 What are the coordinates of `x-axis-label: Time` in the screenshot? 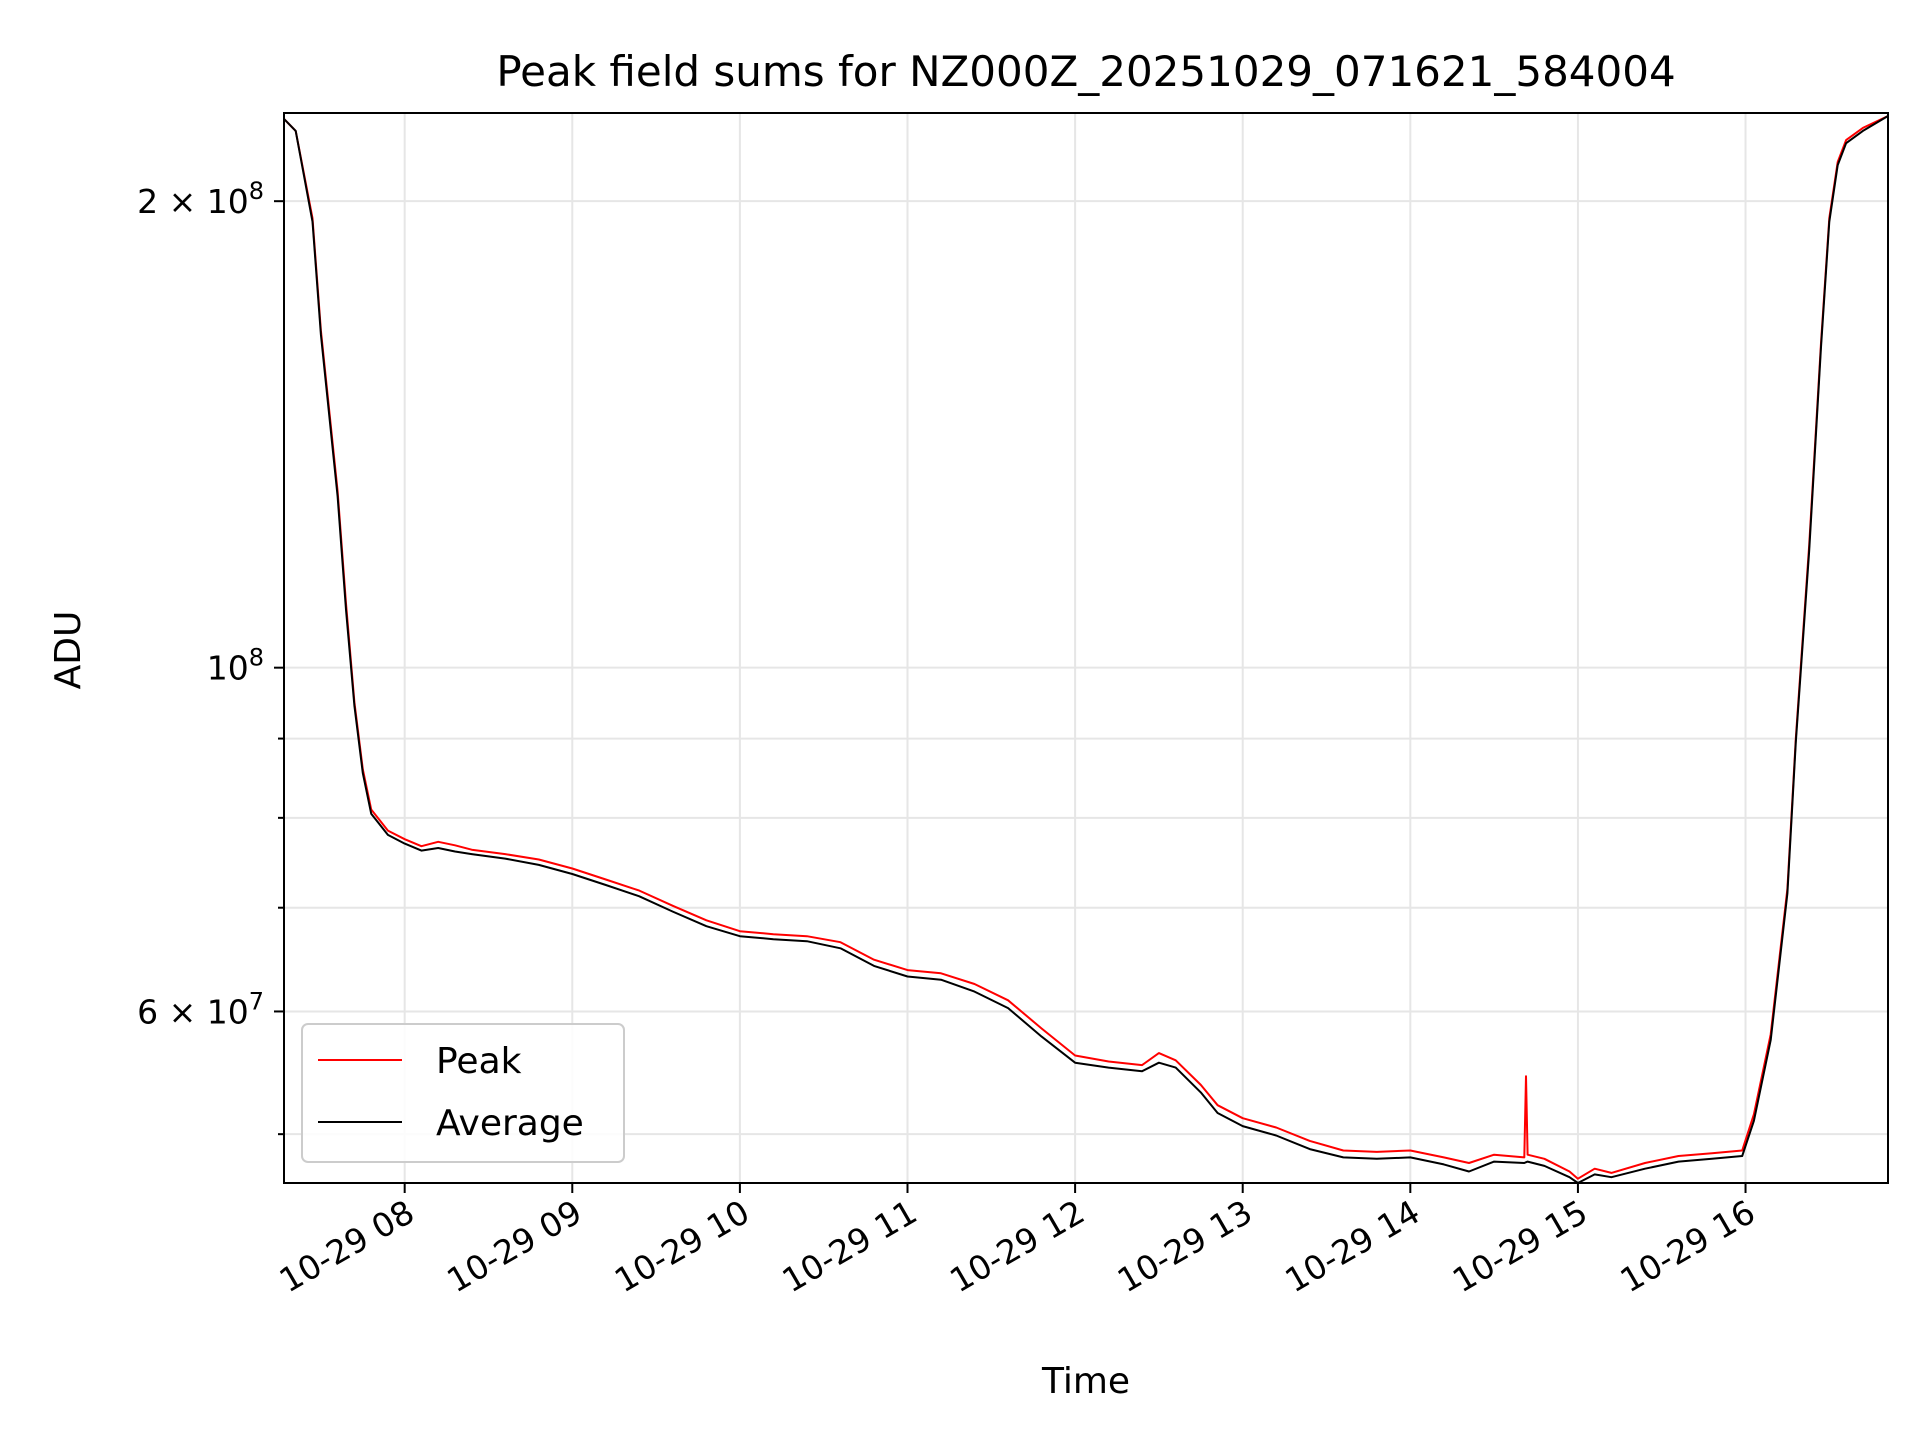 It's located at (1085, 1381).